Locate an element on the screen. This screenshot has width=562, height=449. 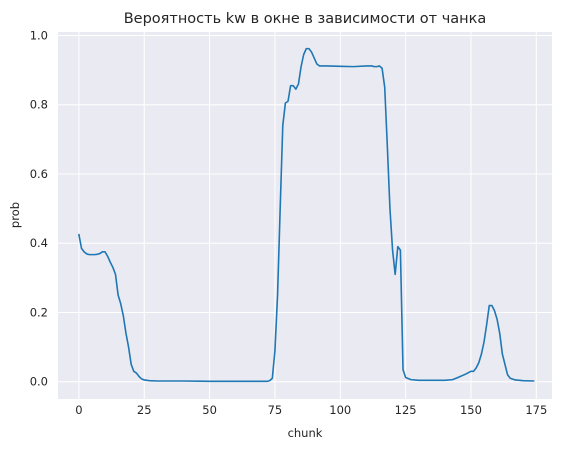
y-axis-label: prob is located at coordinates (15, 215).